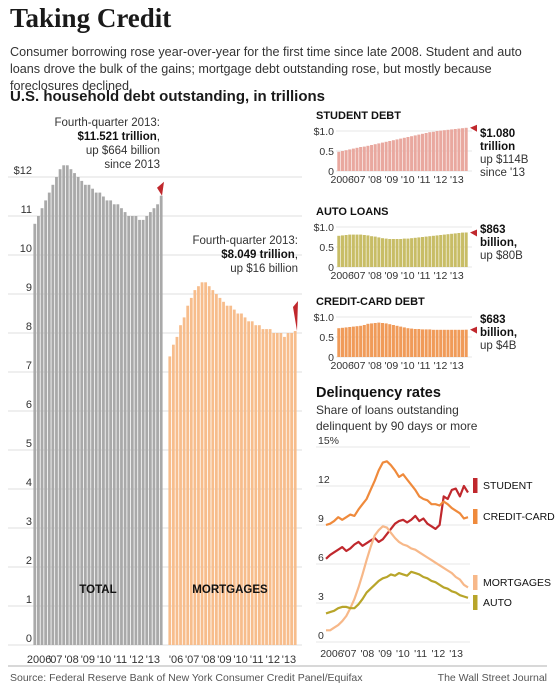 Image resolution: width=555 pixels, height=690 pixels. What do you see at coordinates (492, 678) in the screenshot?
I see `credit-note: The Wall Street Journal` at bounding box center [492, 678].